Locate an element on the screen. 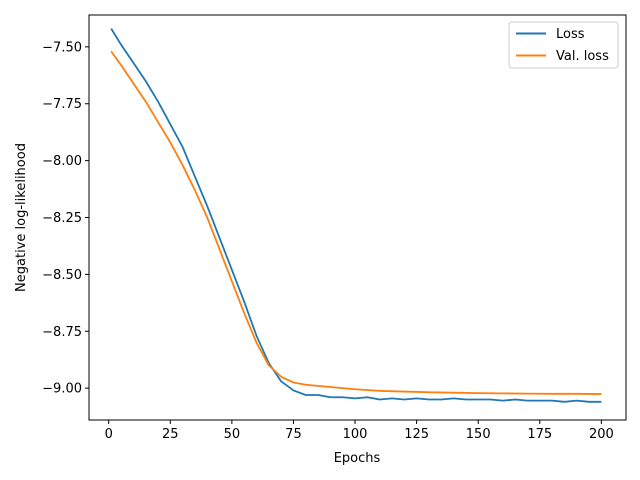 The height and width of the screenshot is (480, 640). x-tick-label: 75 is located at coordinates (293, 434).